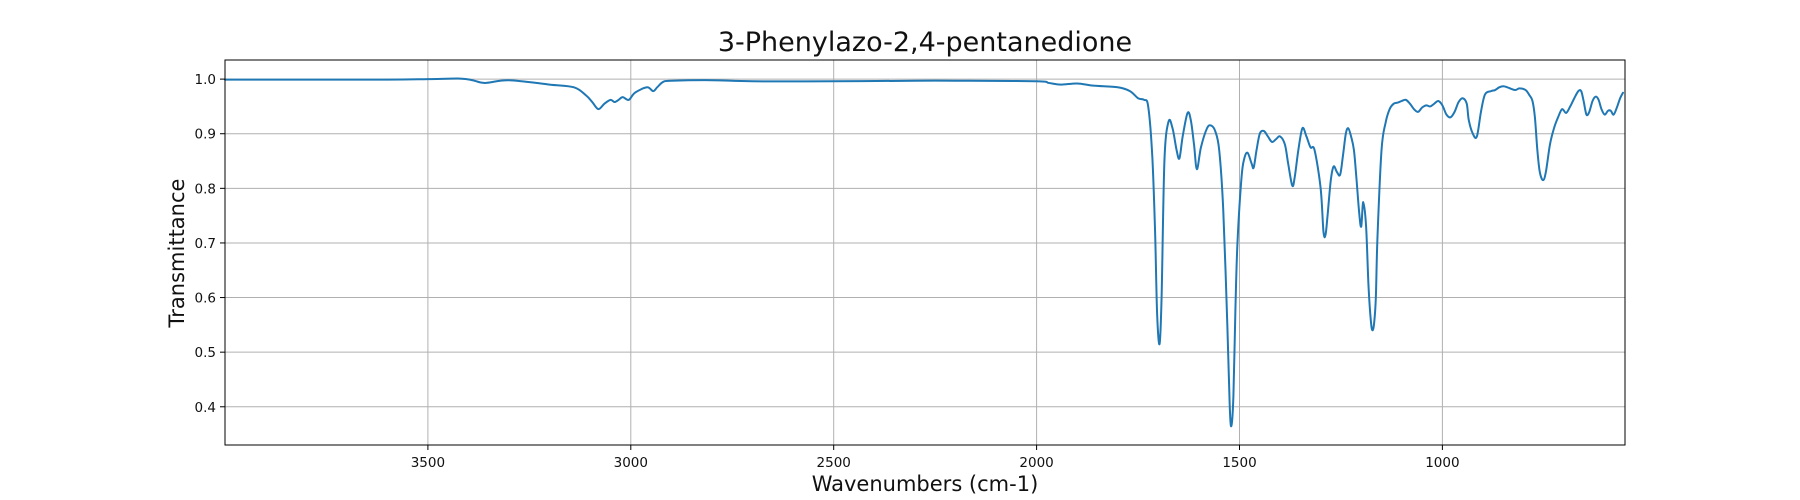  I want to click on y-tick-label: 0.7, so click(205, 244).